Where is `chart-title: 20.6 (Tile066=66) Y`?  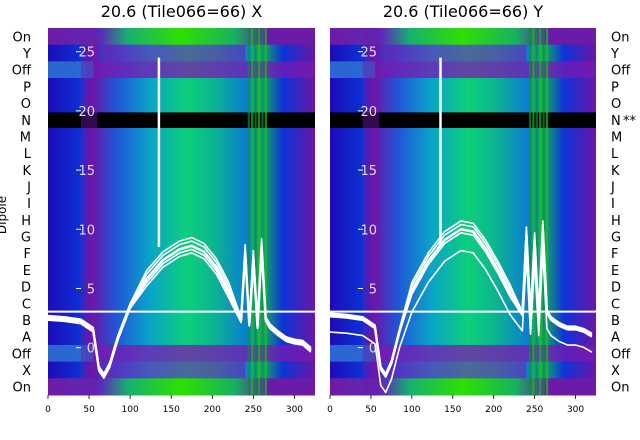 chart-title: 20.6 (Tile066=66) Y is located at coordinates (463, 11).